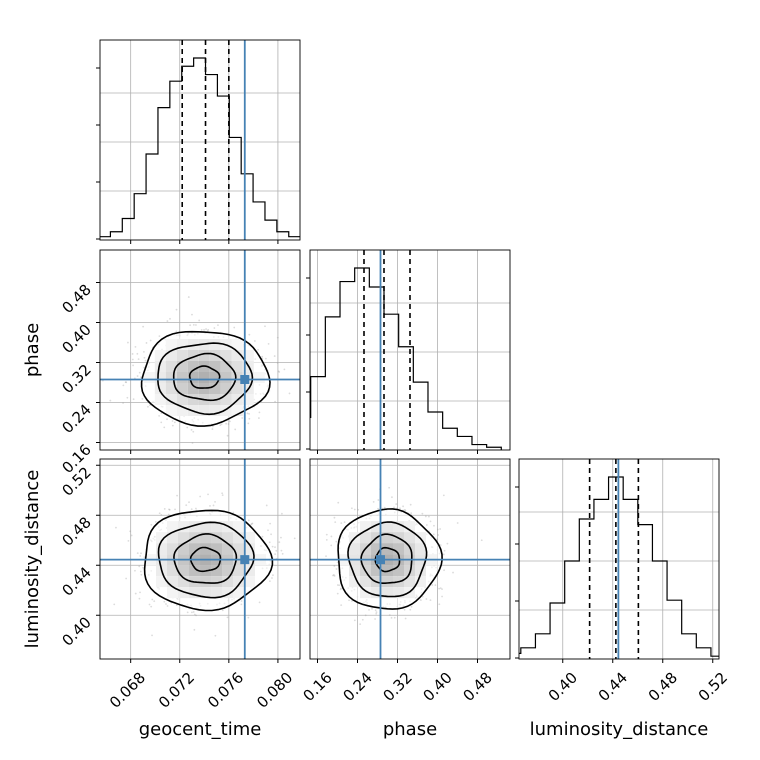  I want to click on histogram-step-luminosity_distance, so click(619, 566).